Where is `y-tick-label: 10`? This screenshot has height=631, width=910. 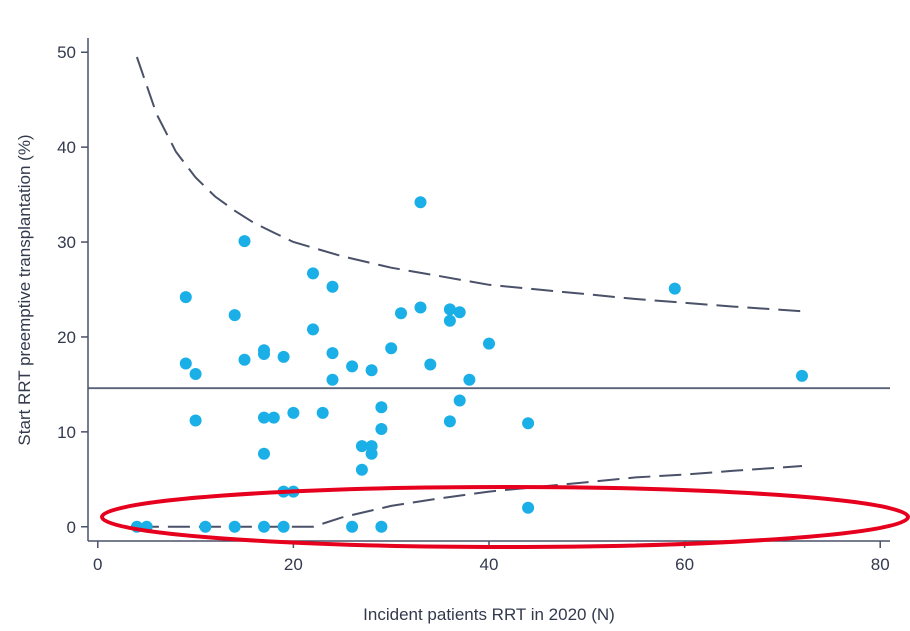 y-tick-label: 10 is located at coordinates (66, 432).